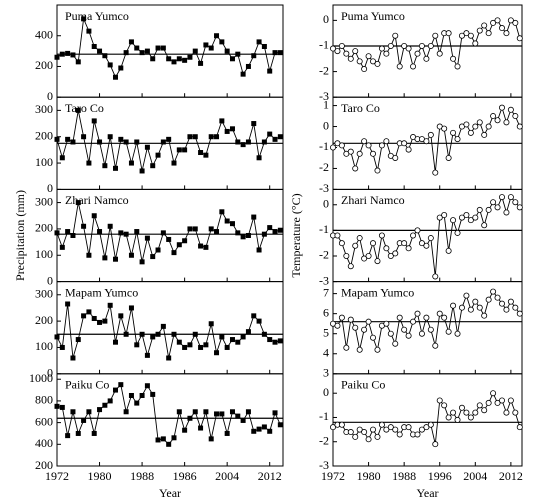  I want to click on panel-title: Taro Co, so click(360, 108).